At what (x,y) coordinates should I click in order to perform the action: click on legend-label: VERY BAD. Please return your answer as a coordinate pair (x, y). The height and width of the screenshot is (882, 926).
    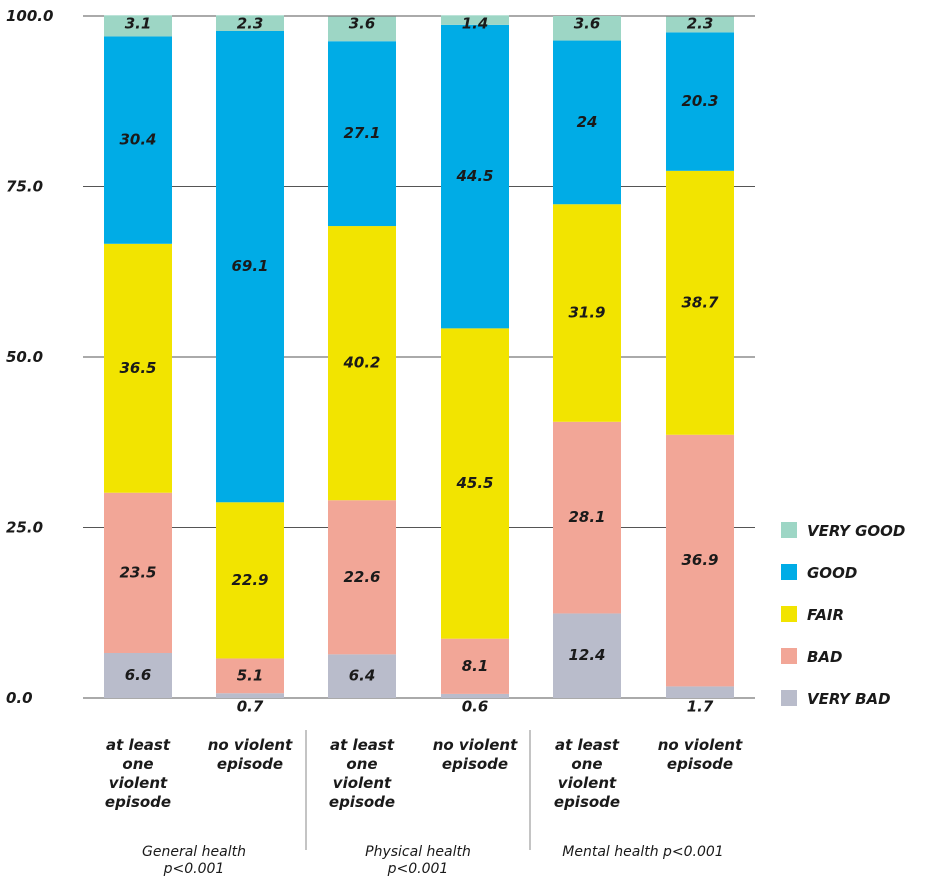
    Looking at the image, I should click on (849, 699).